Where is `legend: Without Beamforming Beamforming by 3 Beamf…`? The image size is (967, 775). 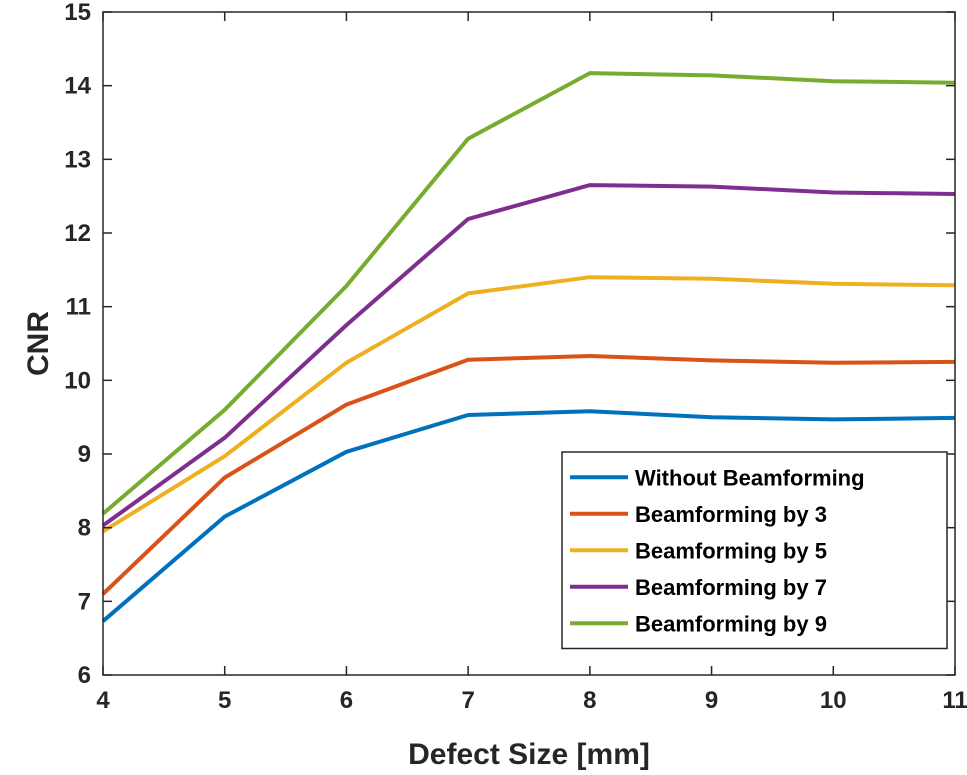
legend: Without Beamforming Beamforming by 3 Beamf… is located at coordinates (754, 550).